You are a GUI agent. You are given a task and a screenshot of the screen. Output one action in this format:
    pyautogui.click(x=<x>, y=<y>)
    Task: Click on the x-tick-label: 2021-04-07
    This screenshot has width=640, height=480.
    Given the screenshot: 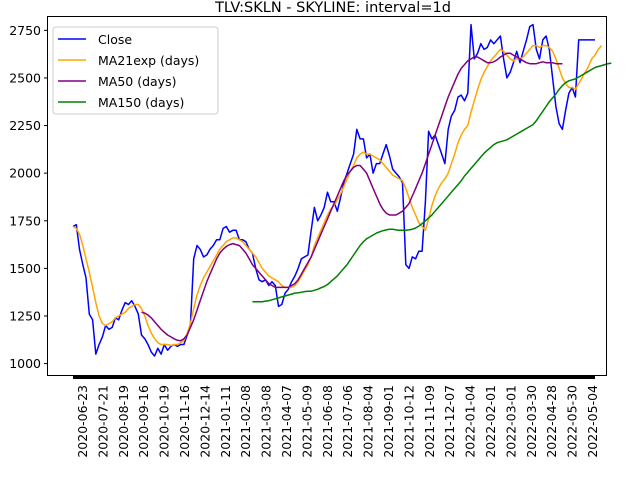 What is the action you would take?
    pyautogui.click(x=286, y=421)
    